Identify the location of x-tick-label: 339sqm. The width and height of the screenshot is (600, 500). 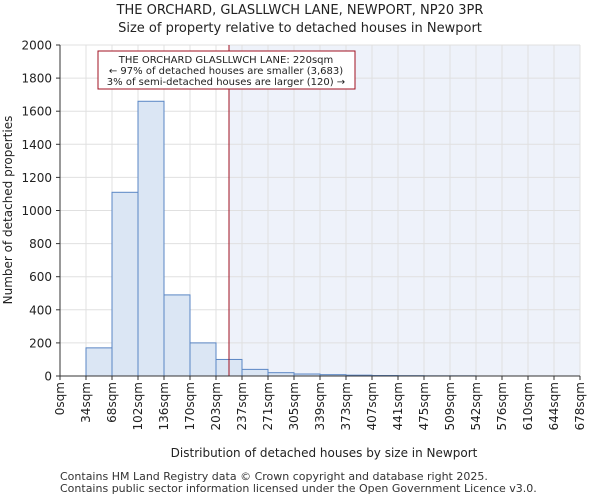
(320, 406).